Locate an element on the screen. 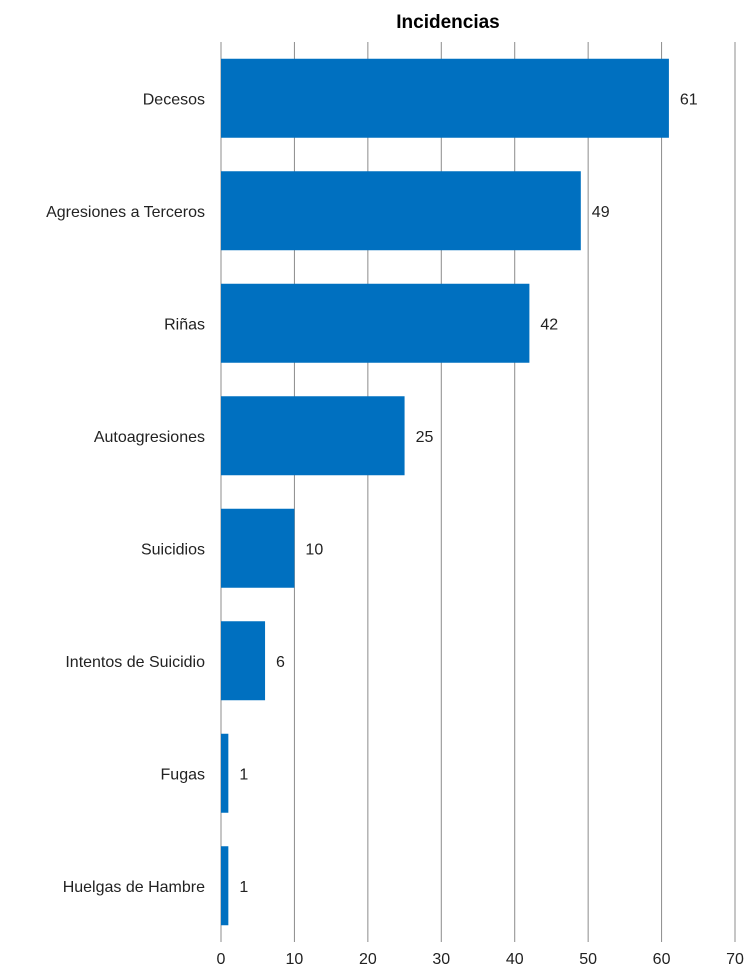 The width and height of the screenshot is (751, 971). x-tick-label: 60 is located at coordinates (662, 959).